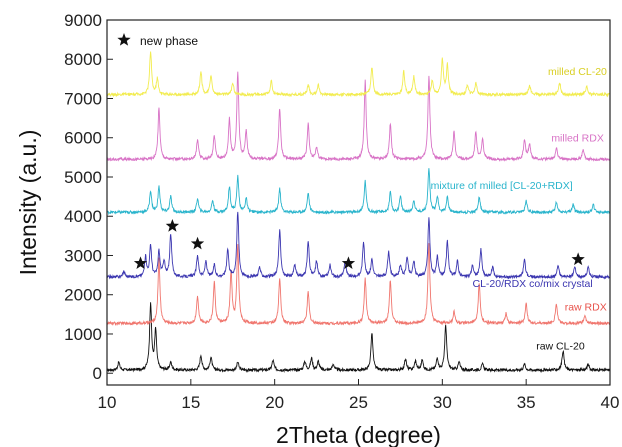  What do you see at coordinates (169, 41) in the screenshot?
I see `legend-label: new phase` at bounding box center [169, 41].